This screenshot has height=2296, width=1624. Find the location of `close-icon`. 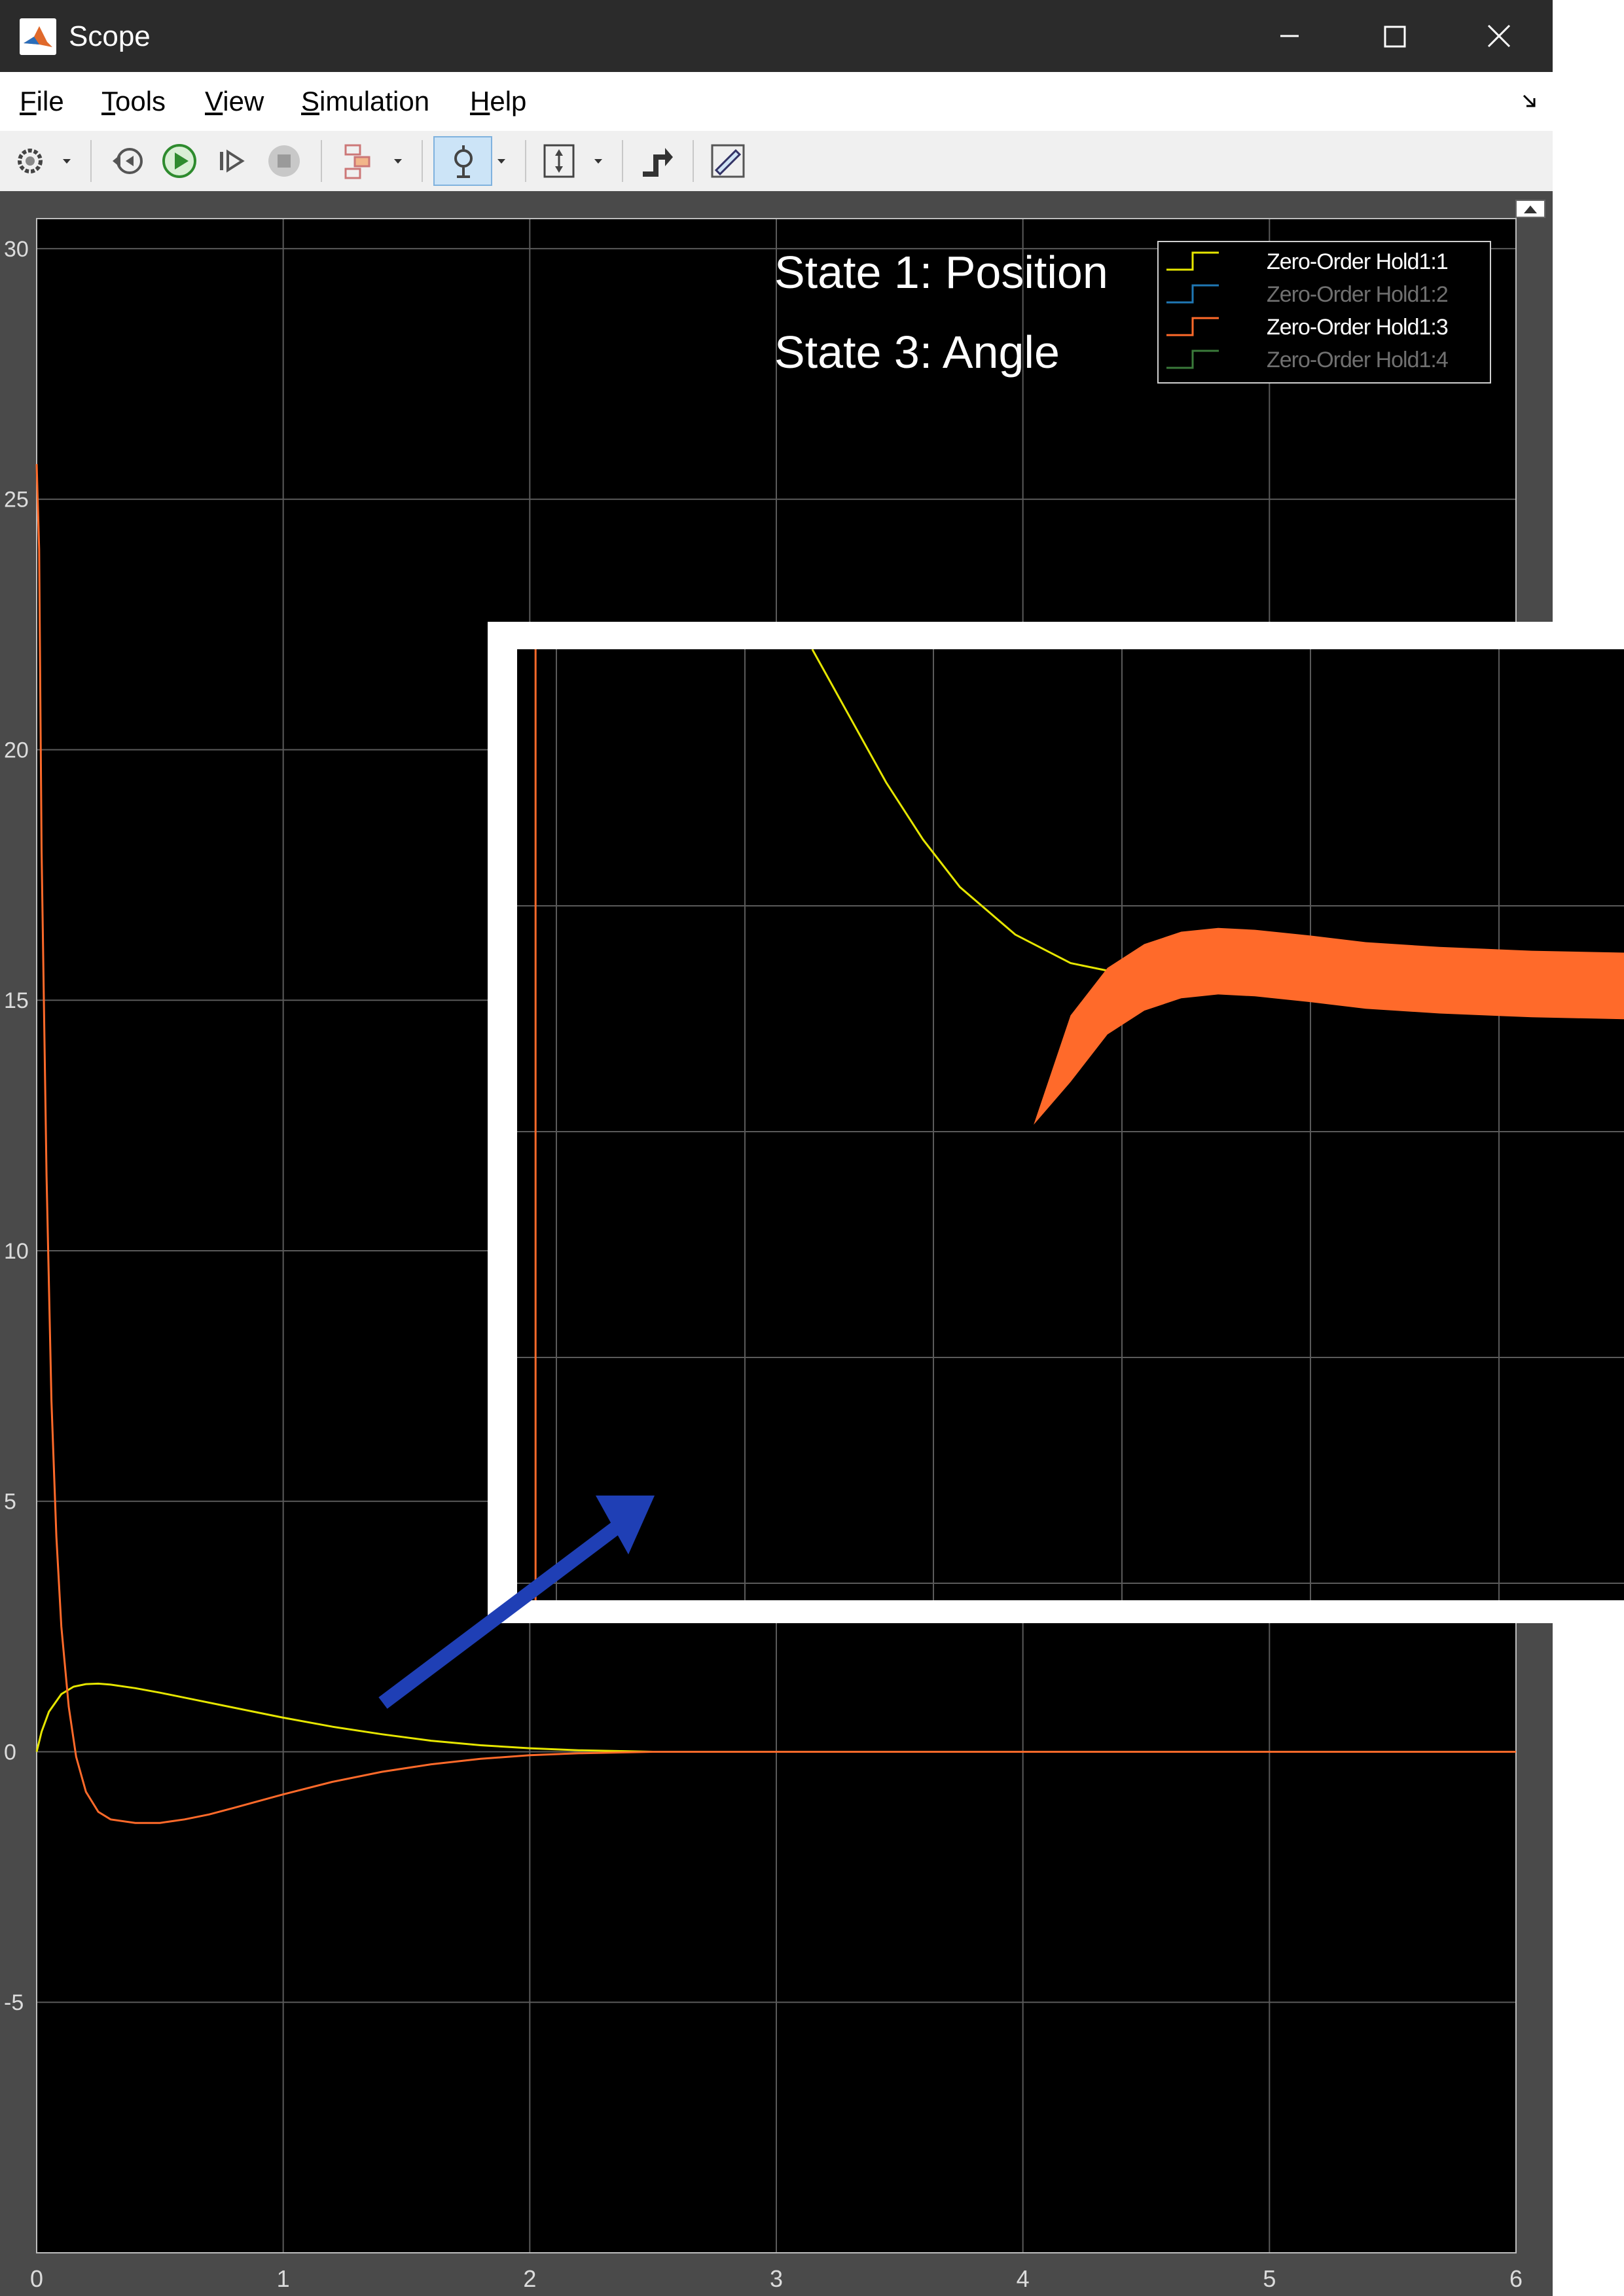

close-icon is located at coordinates (1499, 36).